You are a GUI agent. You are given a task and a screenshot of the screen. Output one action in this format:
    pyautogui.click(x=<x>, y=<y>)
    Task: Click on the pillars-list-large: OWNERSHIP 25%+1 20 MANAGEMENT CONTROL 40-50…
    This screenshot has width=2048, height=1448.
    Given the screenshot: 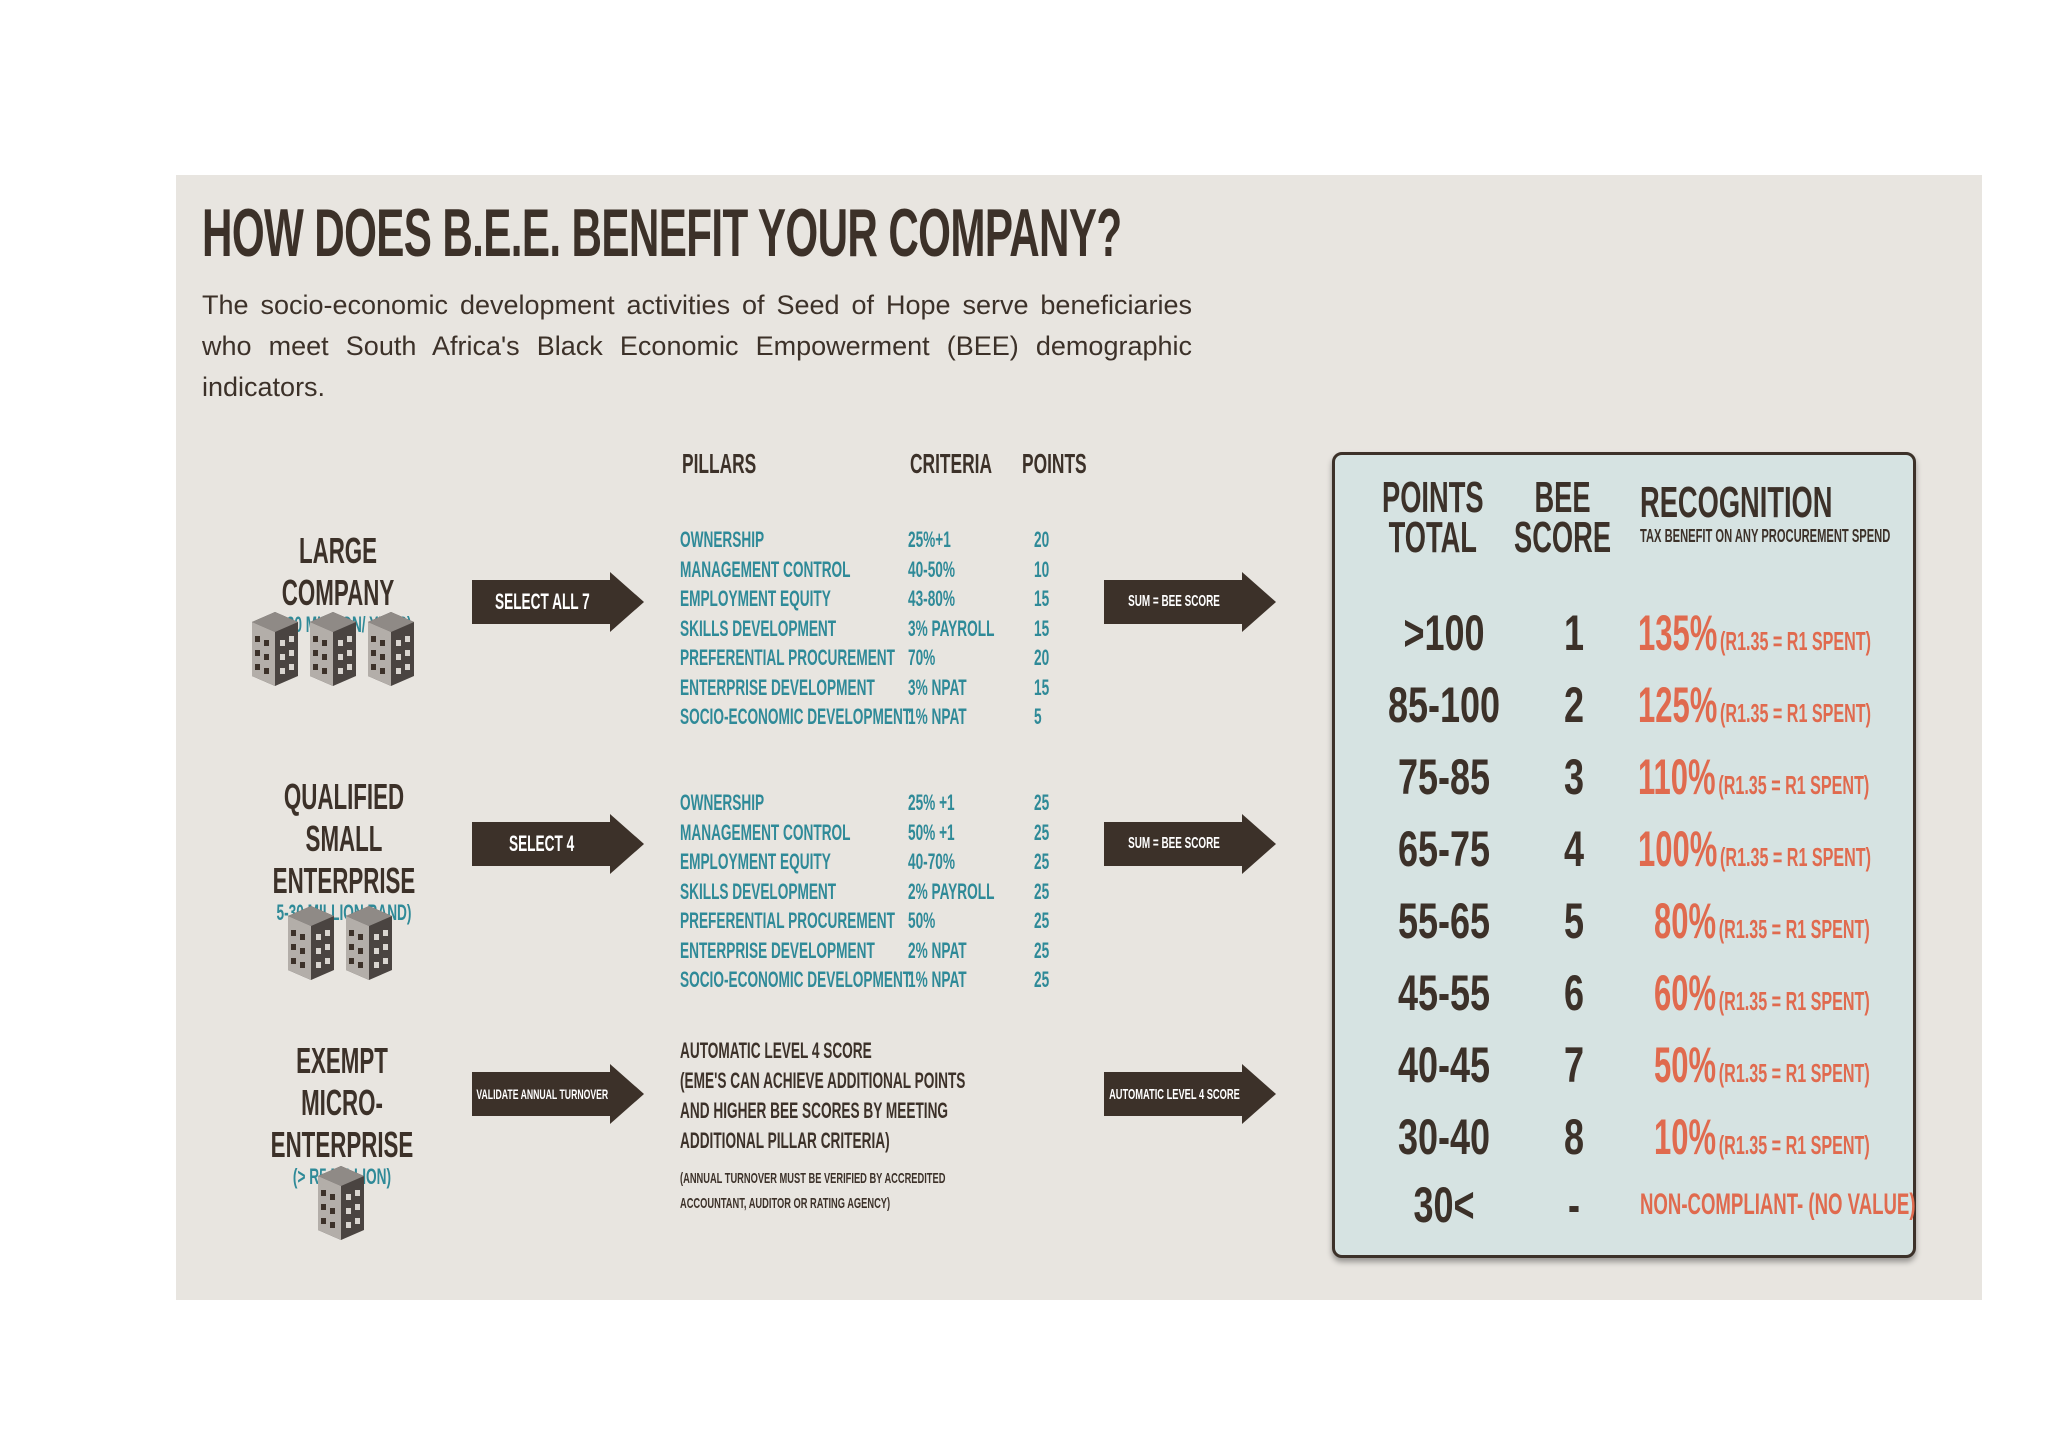 What is the action you would take?
    pyautogui.click(x=869, y=628)
    